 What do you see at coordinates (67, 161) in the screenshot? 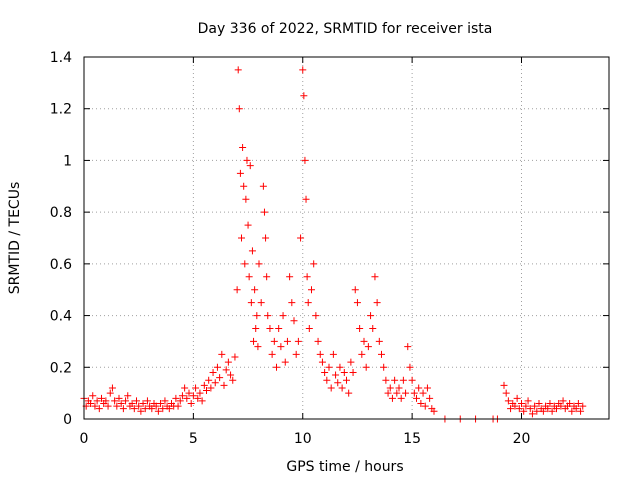
I see `y-tick-label: 1` at bounding box center [67, 161].